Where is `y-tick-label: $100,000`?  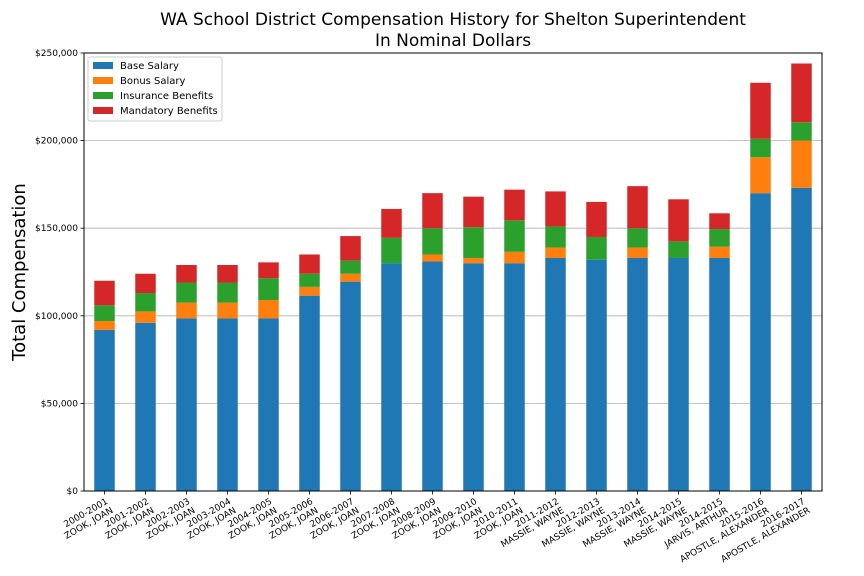 y-tick-label: $100,000 is located at coordinates (56, 317).